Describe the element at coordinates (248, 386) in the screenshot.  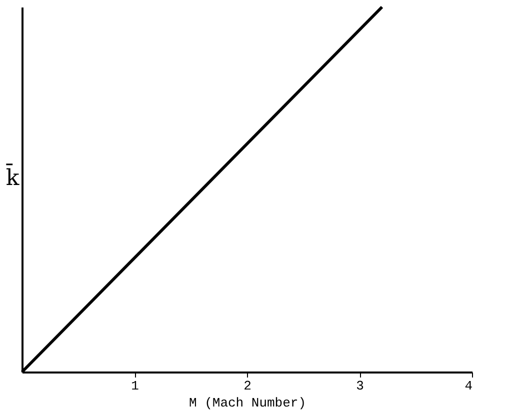
I see `x-tick-label: 2` at that location.